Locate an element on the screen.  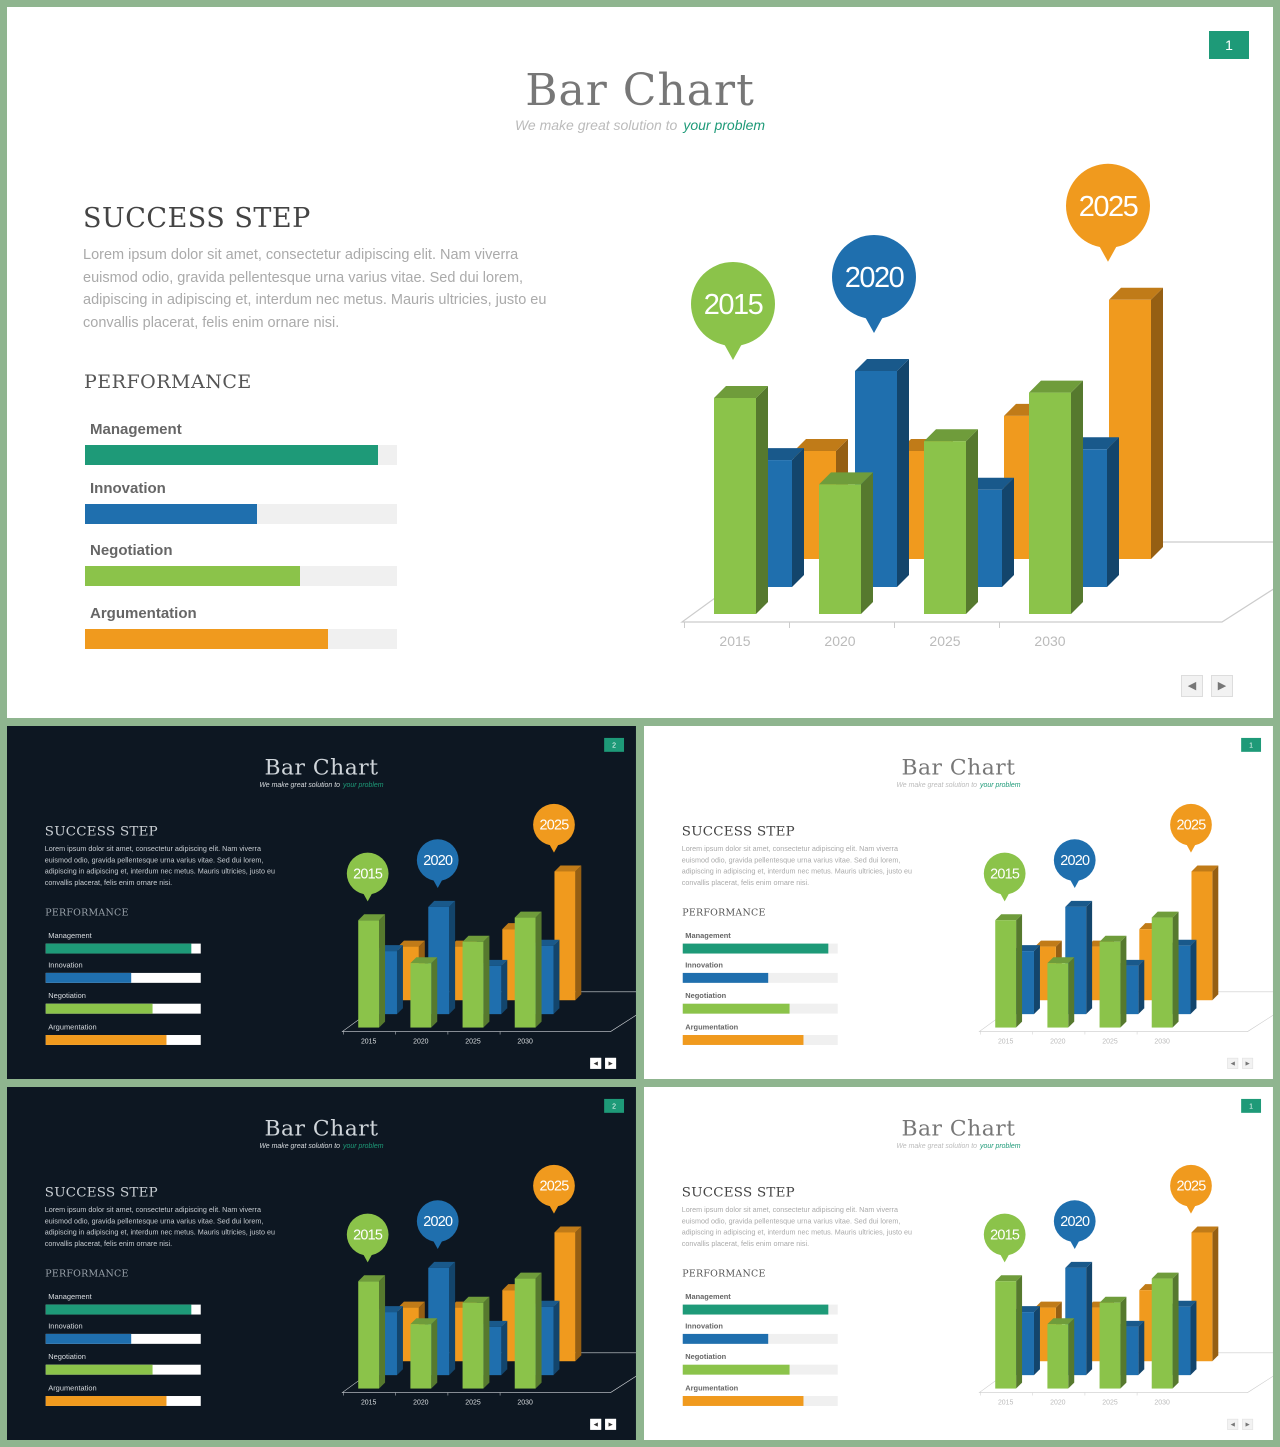
callout-label: 2025 is located at coordinates (1191, 826).